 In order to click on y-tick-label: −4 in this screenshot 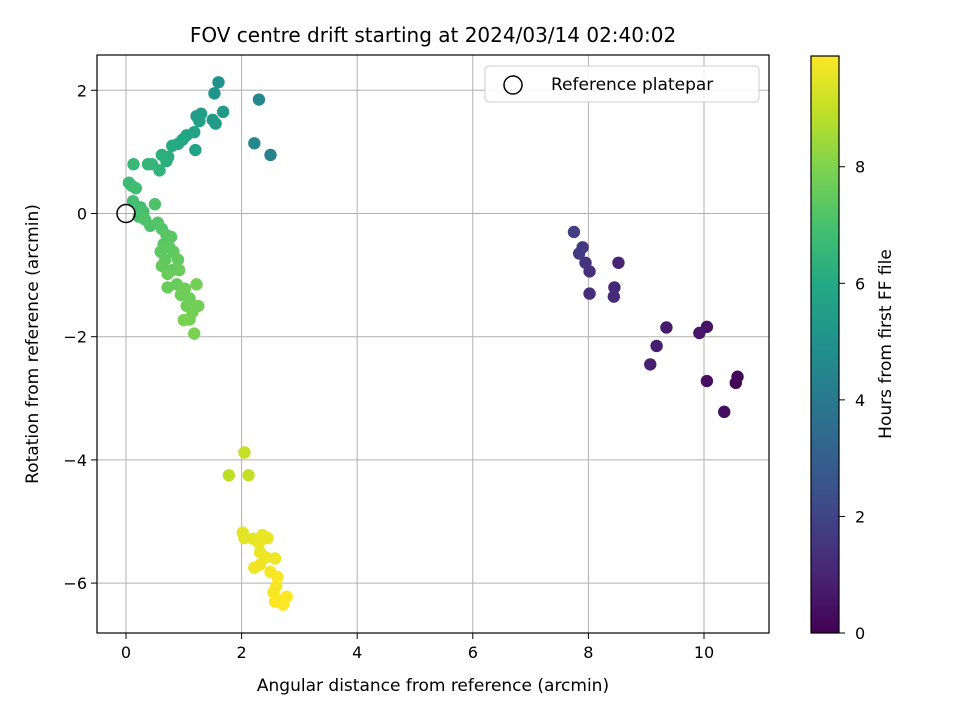, I will do `click(75, 460)`.